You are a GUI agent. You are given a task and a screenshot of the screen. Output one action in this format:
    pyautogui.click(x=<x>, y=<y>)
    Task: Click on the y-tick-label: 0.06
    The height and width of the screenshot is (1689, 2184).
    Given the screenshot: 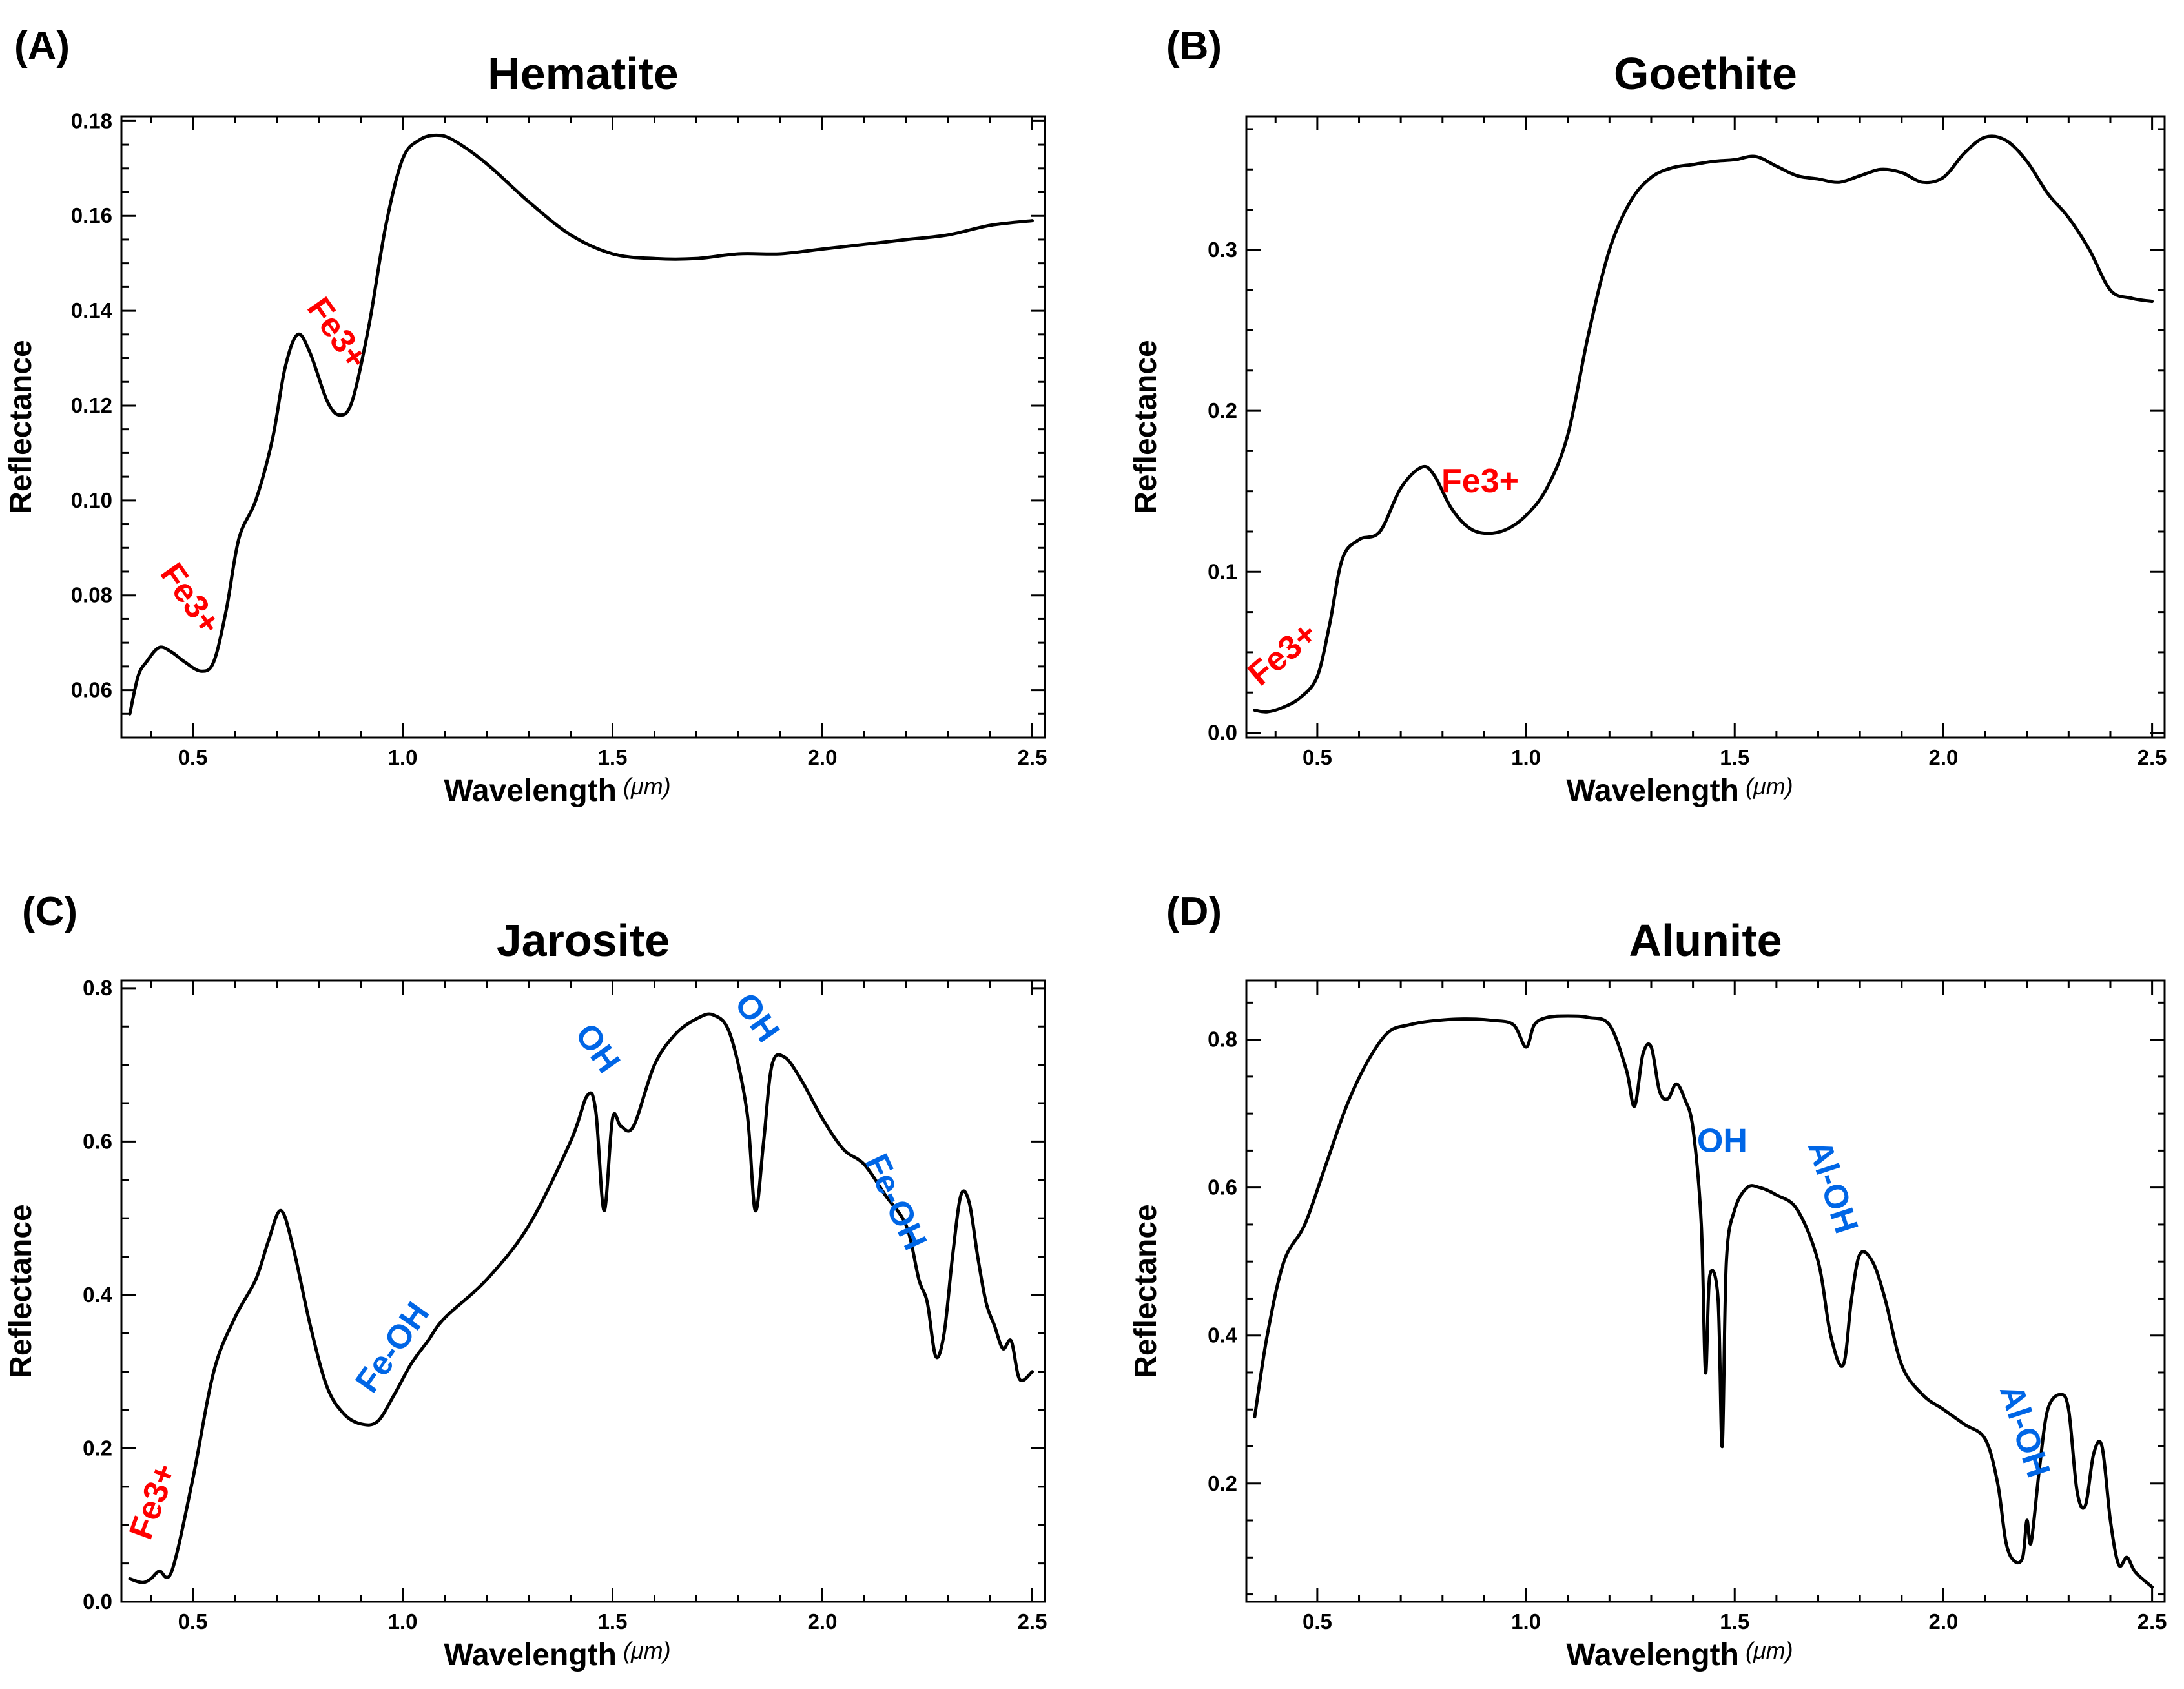 What is the action you would take?
    pyautogui.click(x=91, y=690)
    